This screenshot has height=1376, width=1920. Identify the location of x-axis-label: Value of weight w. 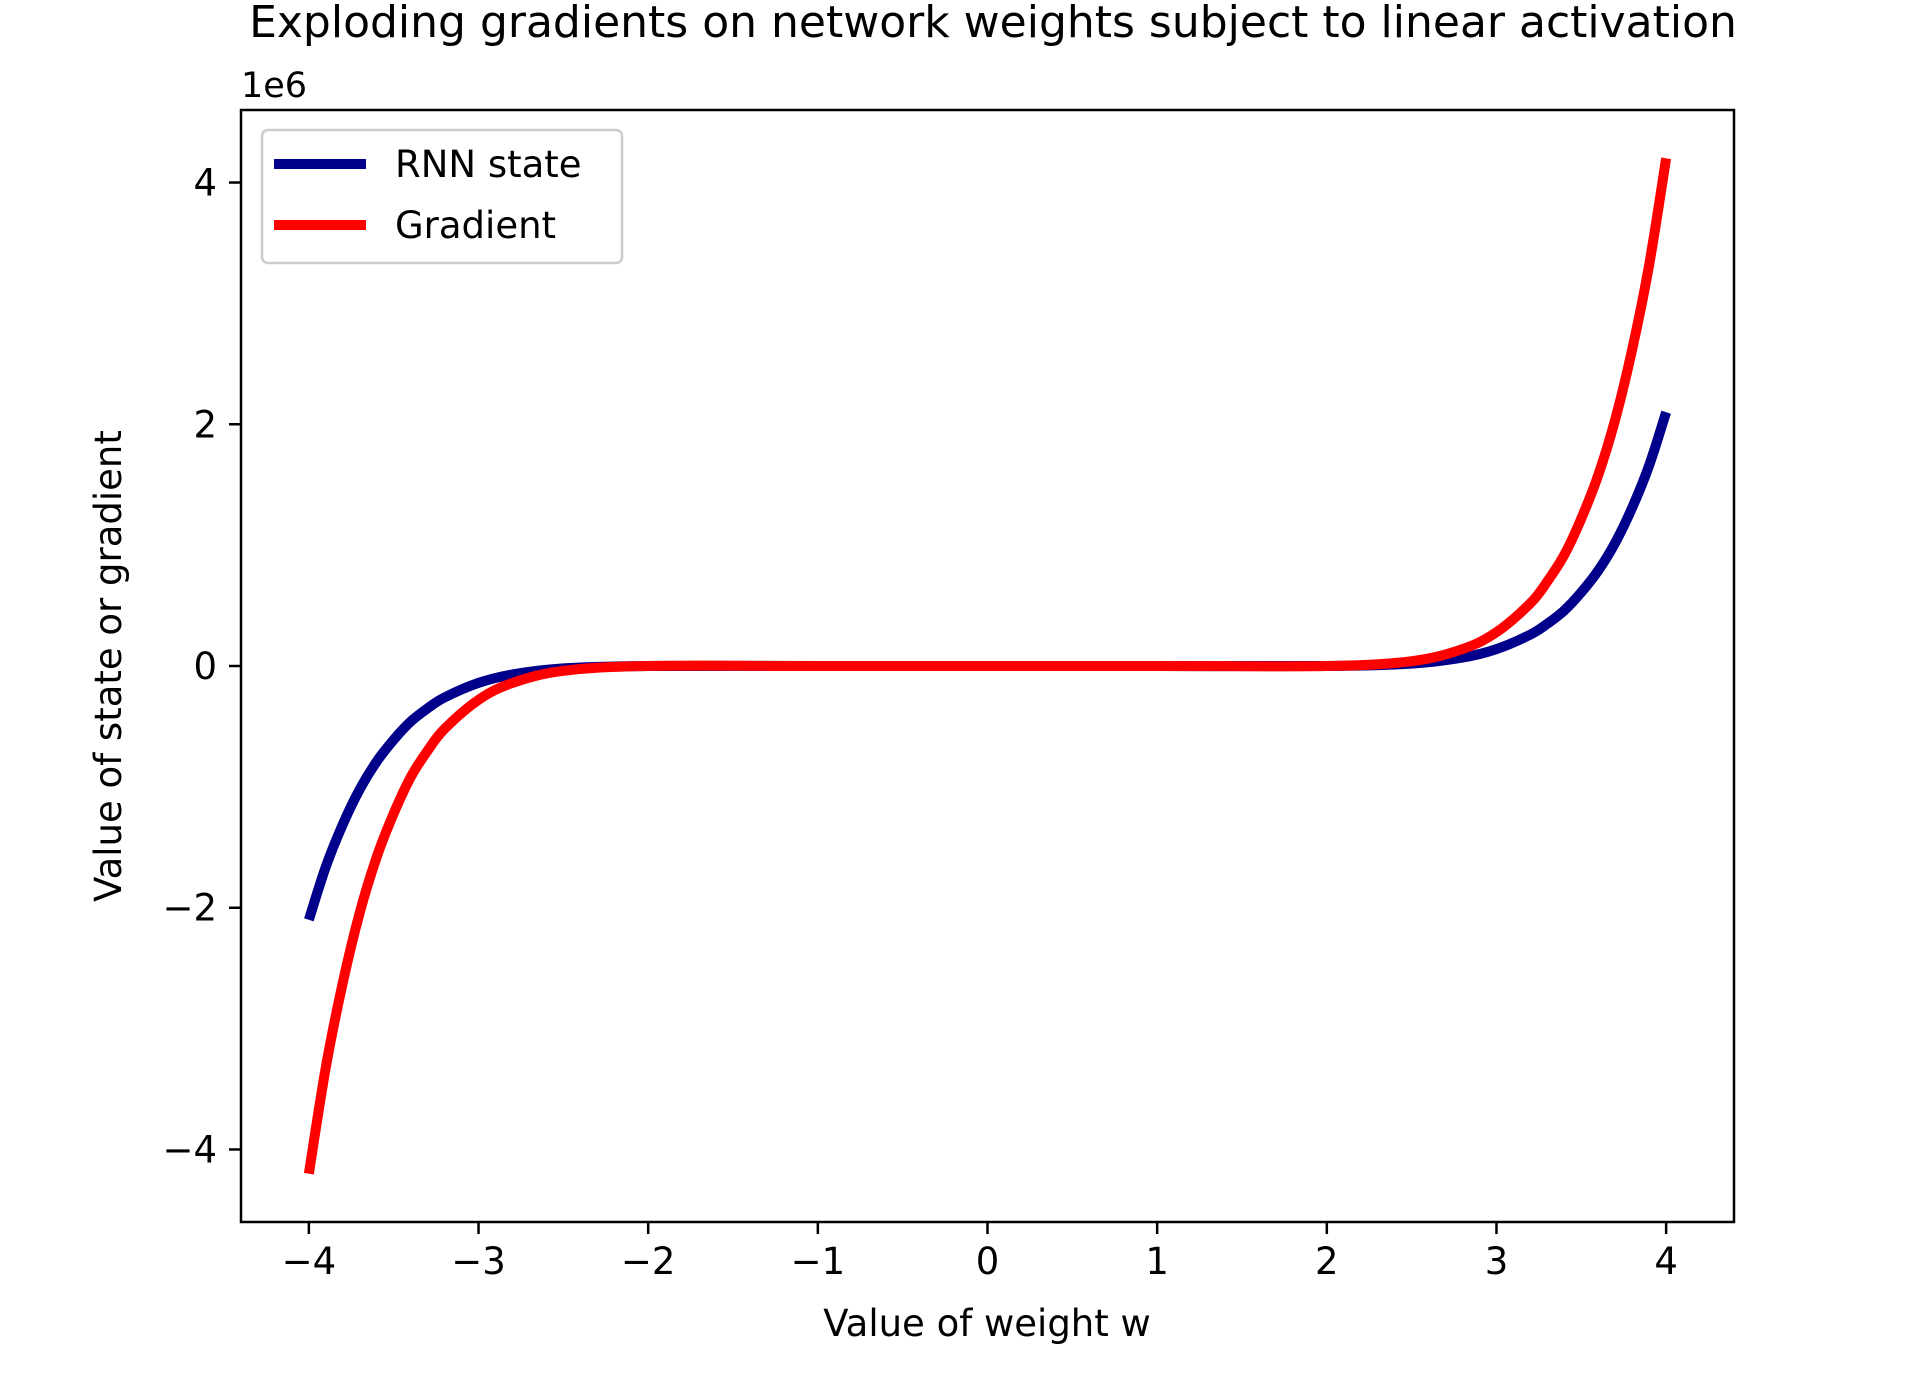
(987, 1323).